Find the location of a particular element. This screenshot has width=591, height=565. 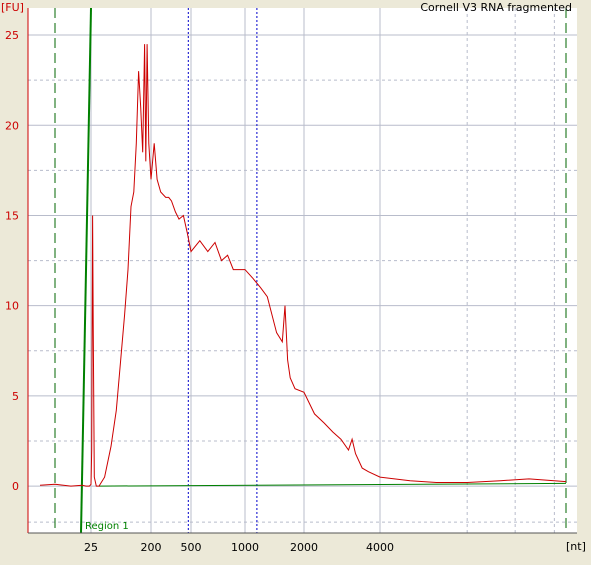

y-tick-label: 25 is located at coordinates (12, 35).